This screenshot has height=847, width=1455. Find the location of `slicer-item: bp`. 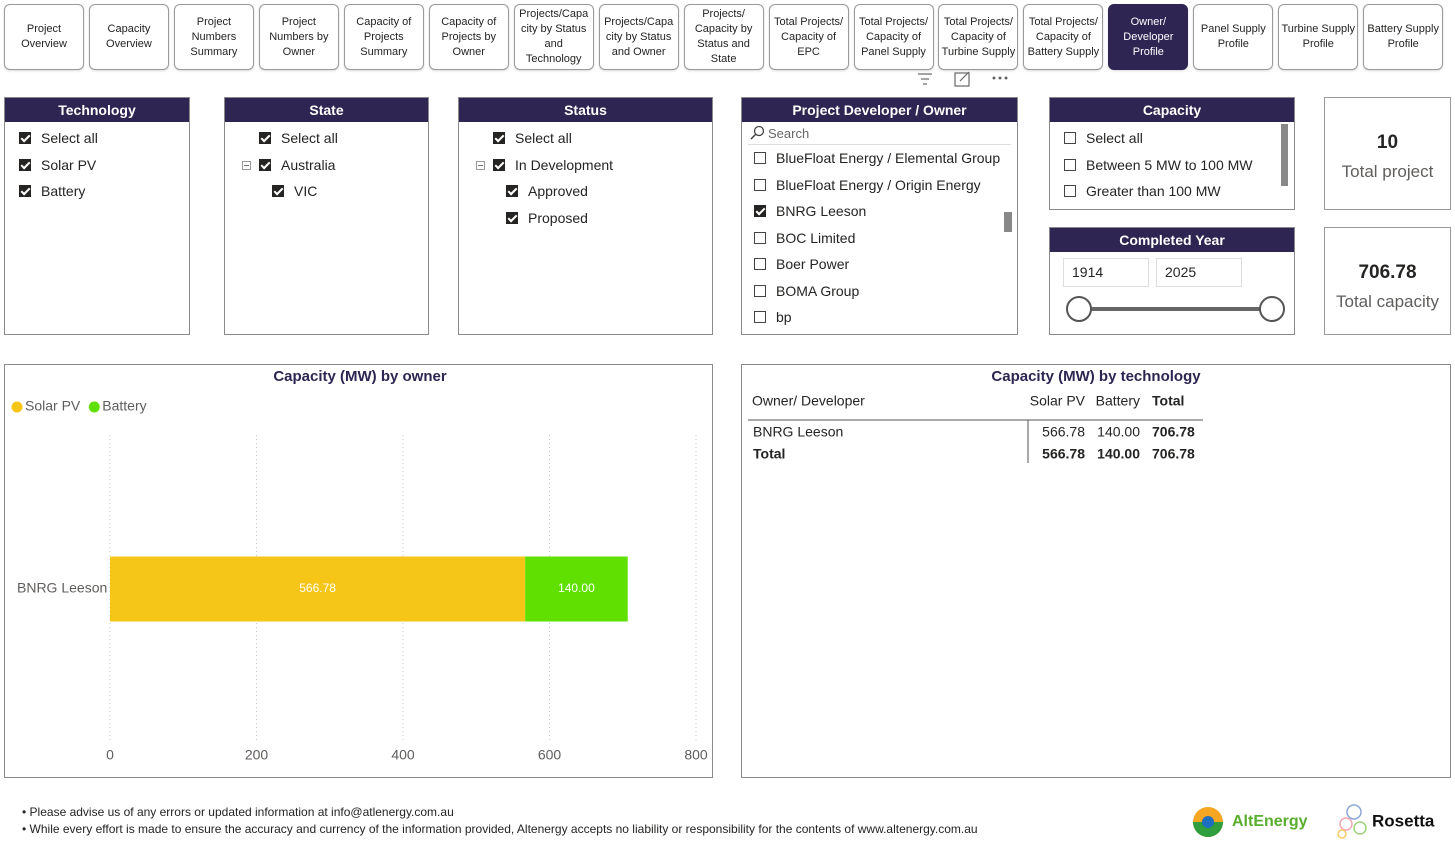

slicer-item: bp is located at coordinates (879, 317).